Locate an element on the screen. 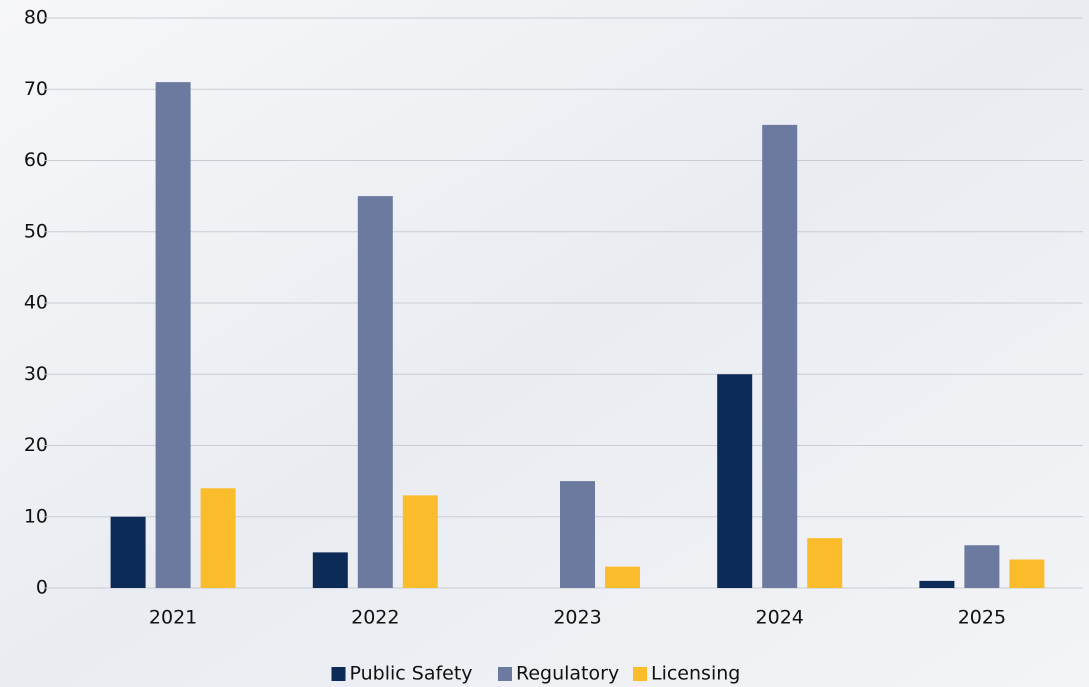 This screenshot has height=687, width=1089. legend-label: Public Safety is located at coordinates (411, 674).